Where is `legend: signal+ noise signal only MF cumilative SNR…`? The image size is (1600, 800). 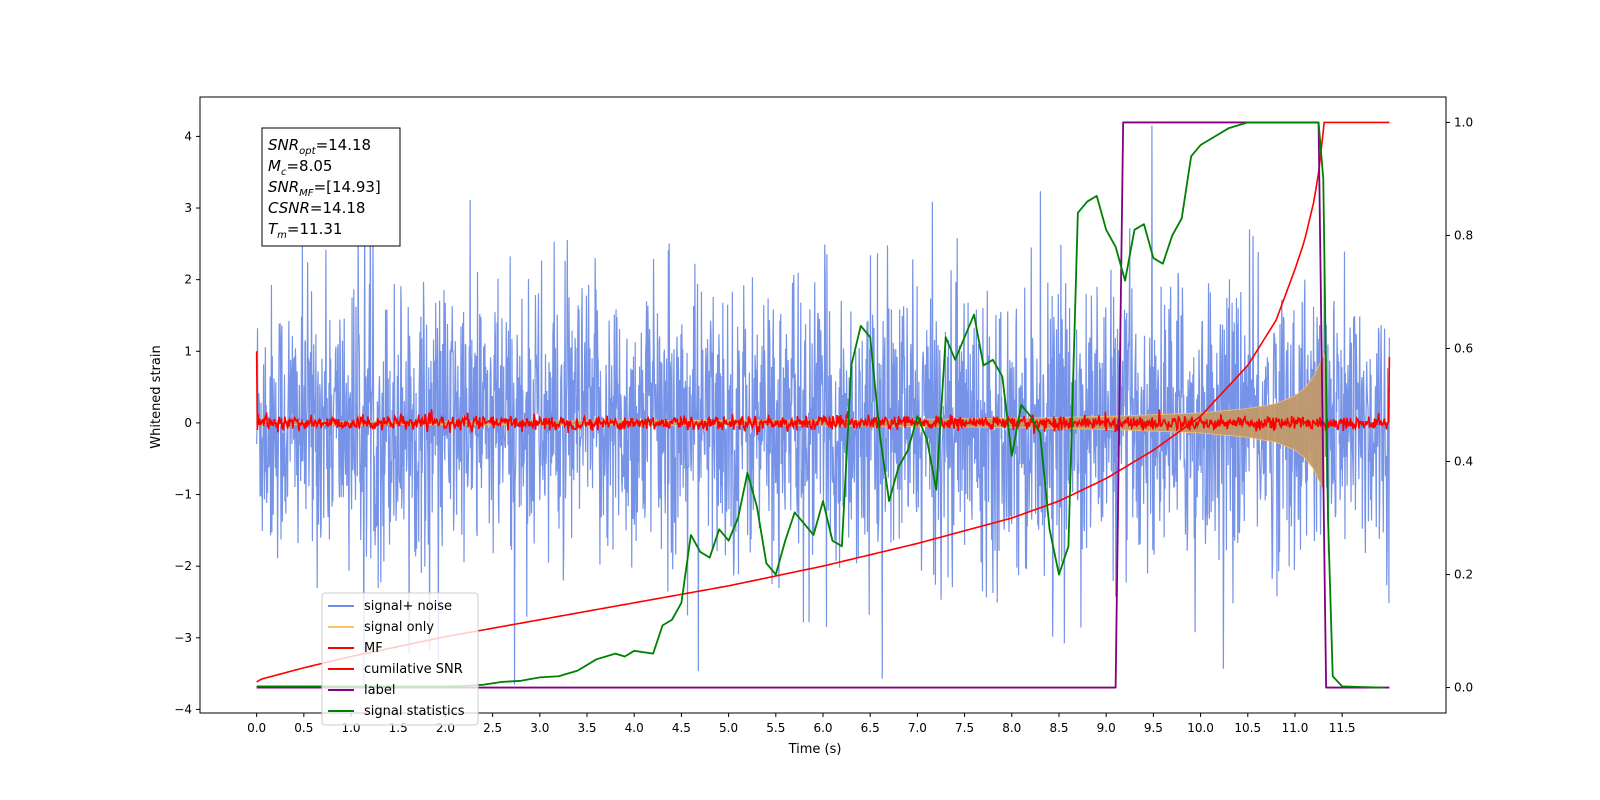
legend: signal+ noise signal only MF cumilative SNR… is located at coordinates (400, 659).